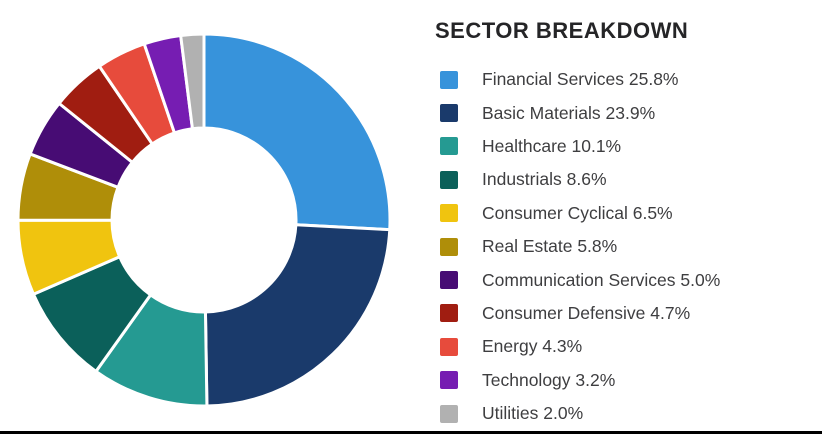 The image size is (822, 438). I want to click on legend-label-consumer-cyclical: Consumer Cyclical 6.5%, so click(577, 212).